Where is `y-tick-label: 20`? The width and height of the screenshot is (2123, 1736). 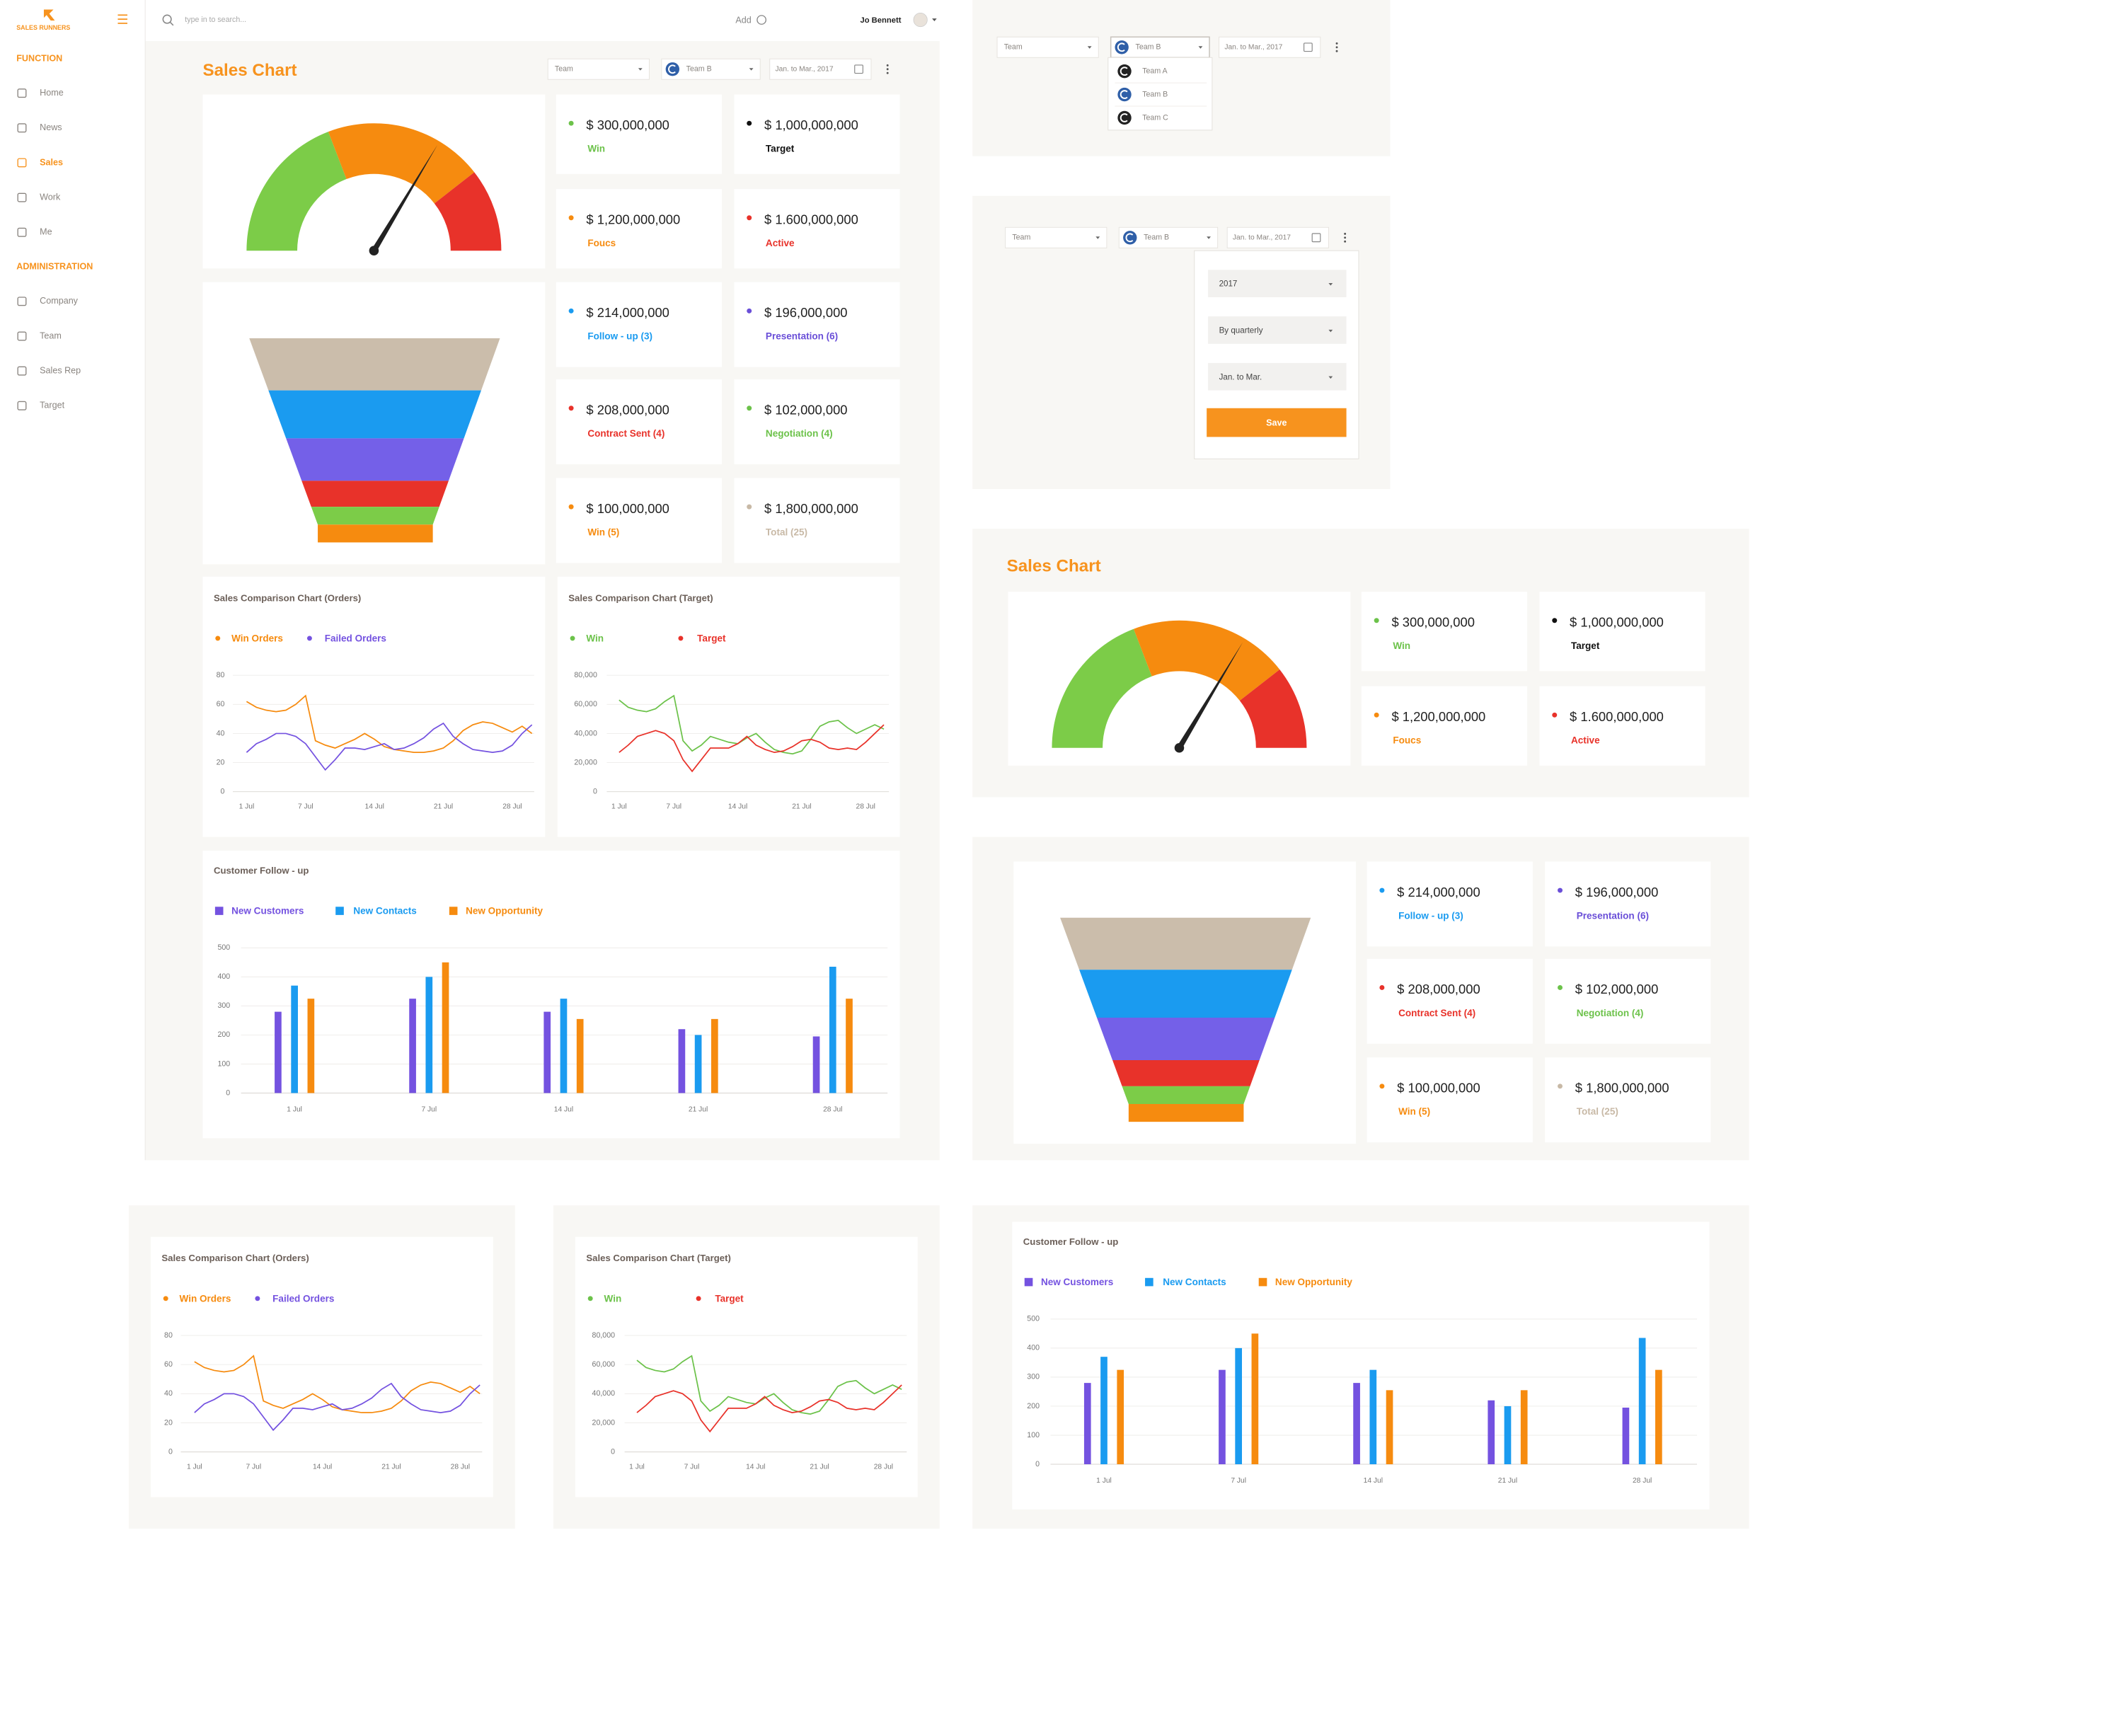
y-tick-label: 20 is located at coordinates (221, 762).